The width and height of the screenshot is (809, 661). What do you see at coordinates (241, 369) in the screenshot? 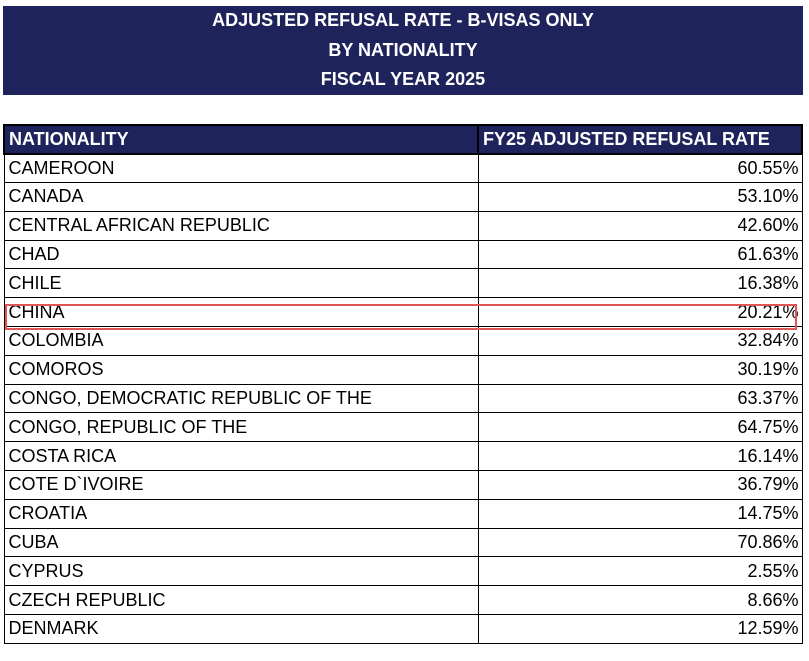
I see `nationality-cell: COMOROS` at bounding box center [241, 369].